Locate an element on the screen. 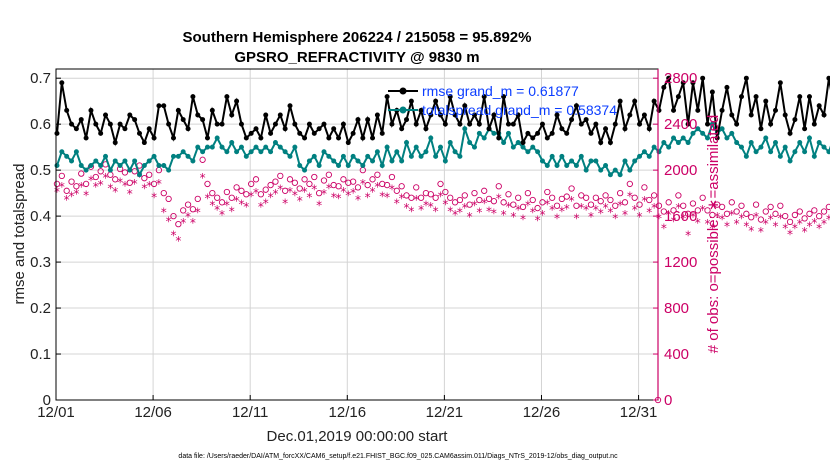 This screenshot has width=830, height=470. y-tick-label: 0.4 is located at coordinates (40, 216).